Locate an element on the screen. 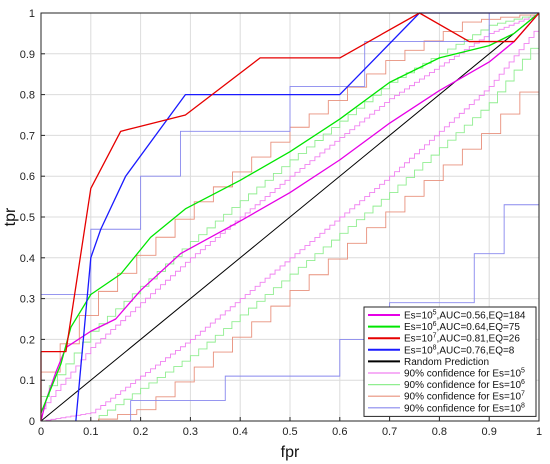  y-tick-label: 0 is located at coordinates (32, 422).